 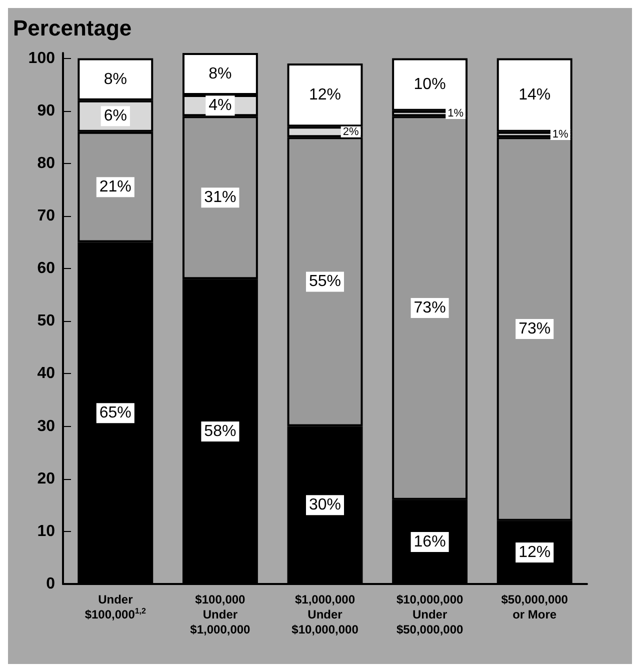 I want to click on data-label: 21%, so click(x=115, y=187).